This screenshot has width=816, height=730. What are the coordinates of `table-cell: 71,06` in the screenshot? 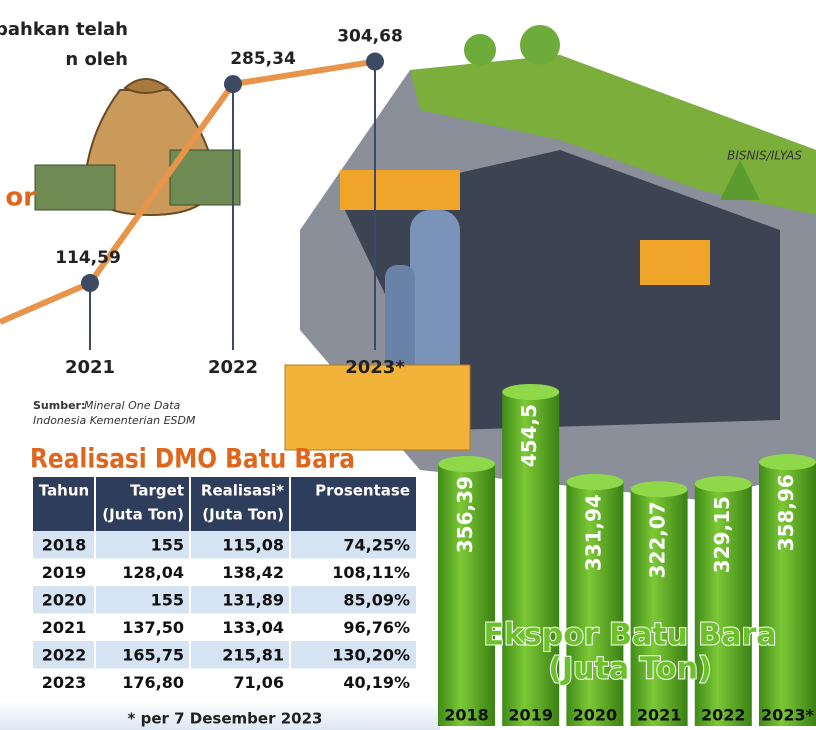 It's located at (258, 682).